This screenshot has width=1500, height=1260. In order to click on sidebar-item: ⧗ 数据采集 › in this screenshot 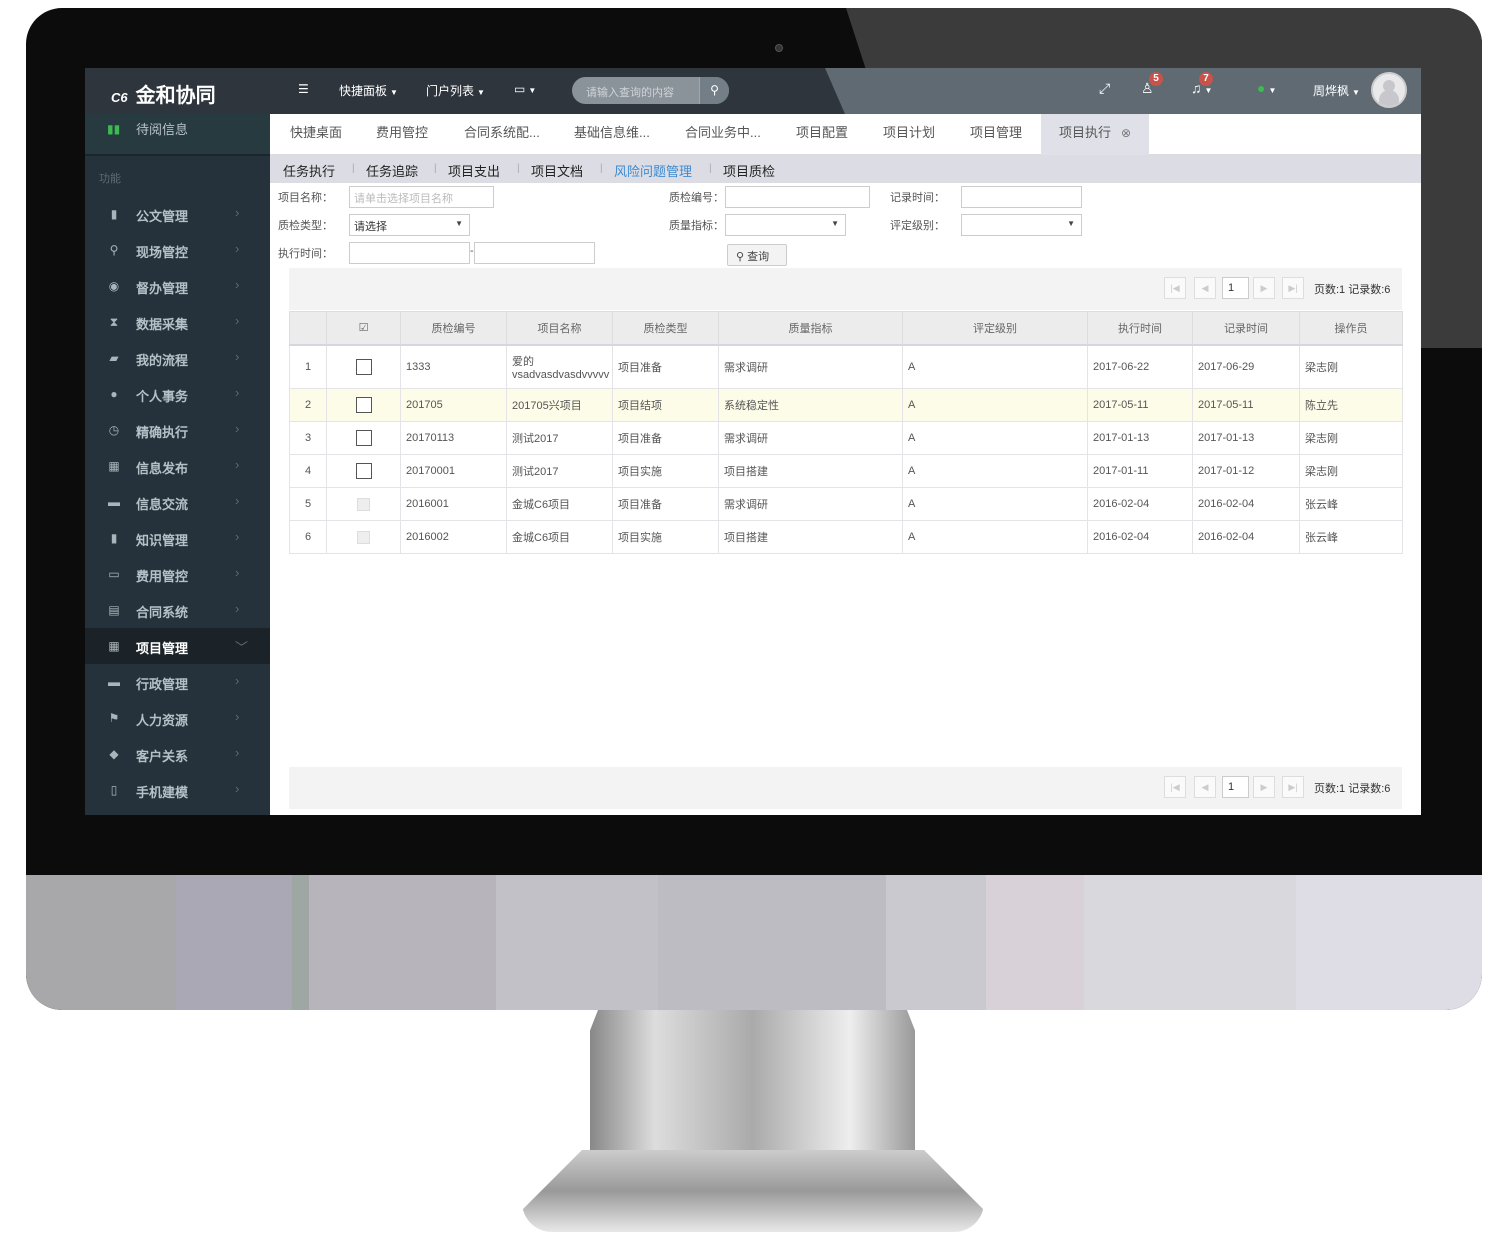, I will do `click(177, 322)`.